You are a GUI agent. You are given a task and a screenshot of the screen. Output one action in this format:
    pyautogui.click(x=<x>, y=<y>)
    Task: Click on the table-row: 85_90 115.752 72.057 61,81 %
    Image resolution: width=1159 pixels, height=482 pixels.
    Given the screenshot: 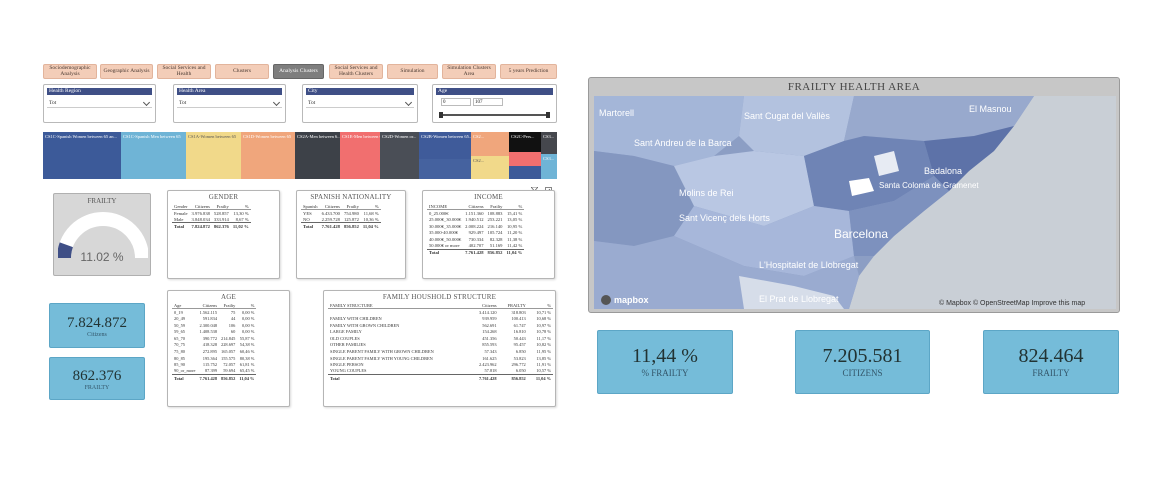 What is the action you would take?
    pyautogui.click(x=214, y=364)
    